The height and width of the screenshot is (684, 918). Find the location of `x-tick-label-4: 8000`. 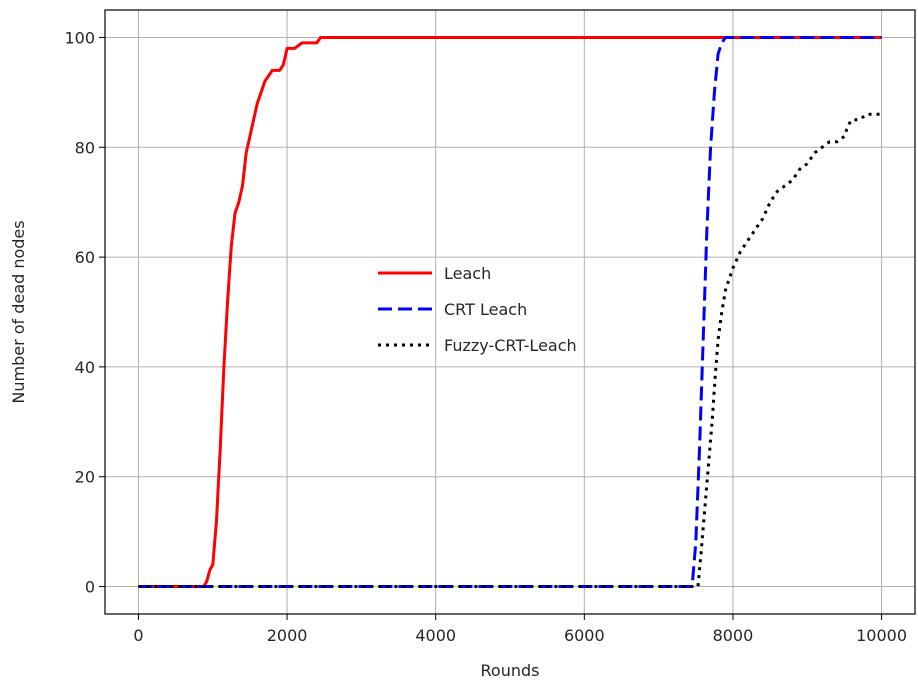

x-tick-label-4: 8000 is located at coordinates (733, 635).